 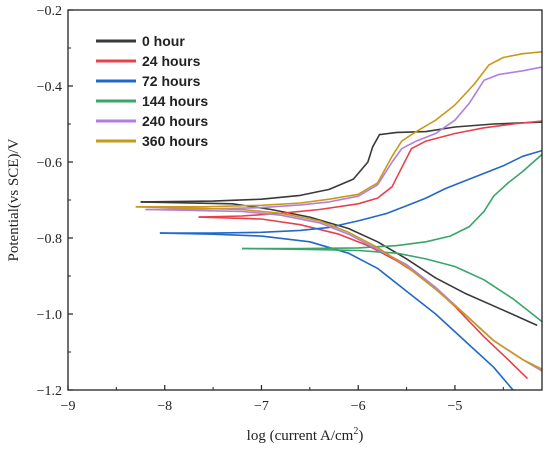 I want to click on x-tick-label: −8, so click(x=164, y=406).